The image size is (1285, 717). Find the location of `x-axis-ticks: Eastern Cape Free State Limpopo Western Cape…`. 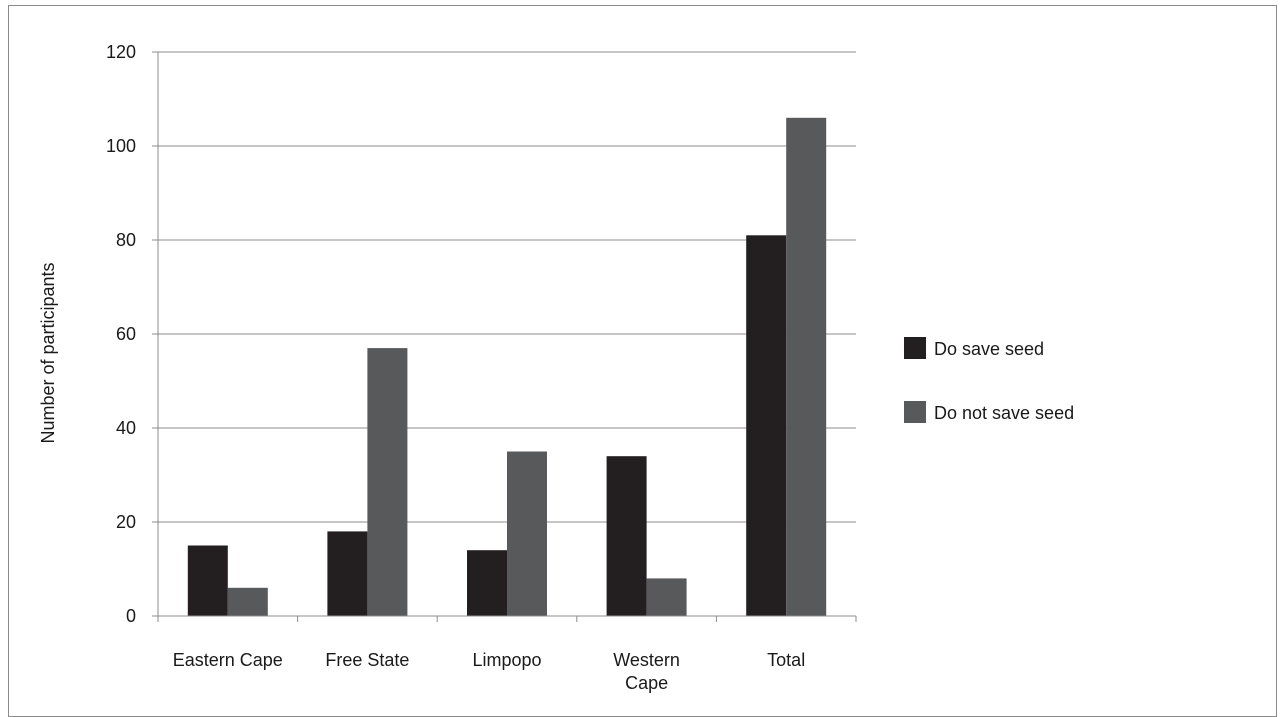

x-axis-ticks: Eastern Cape Free State Limpopo Western Cape… is located at coordinates (507, 654).